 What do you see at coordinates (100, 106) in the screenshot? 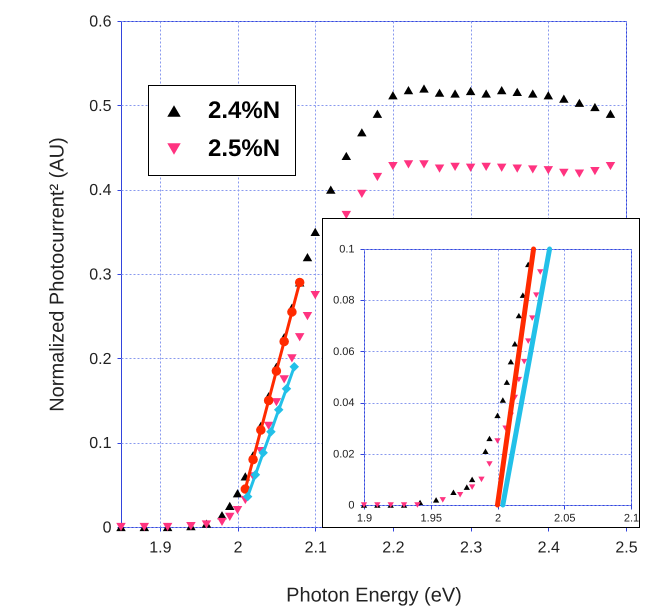
I see `y-tick-label: 0.5` at bounding box center [100, 106].